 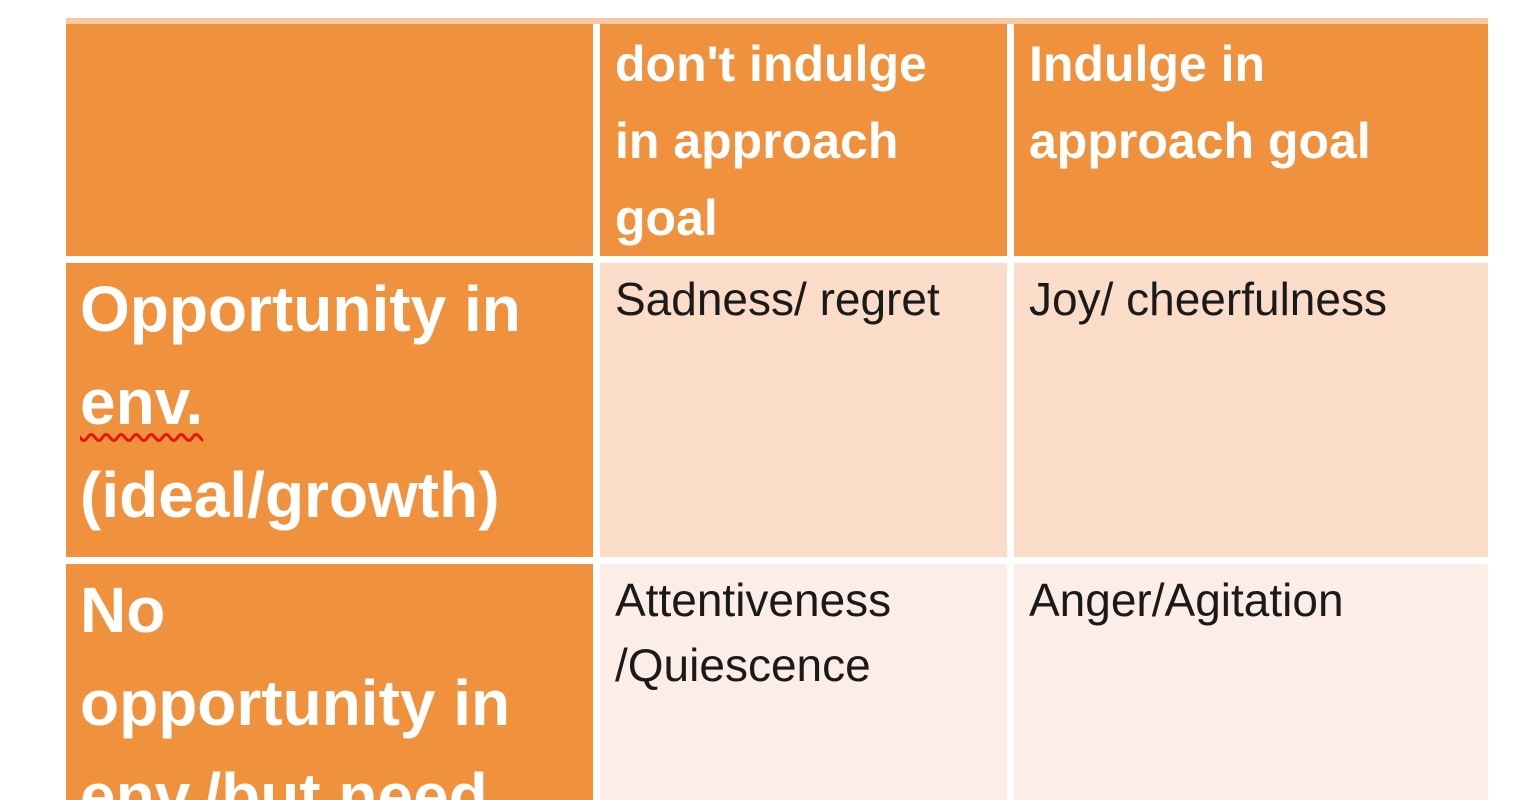 I want to click on row-header-line: opportunity in, so click(x=295, y=703).